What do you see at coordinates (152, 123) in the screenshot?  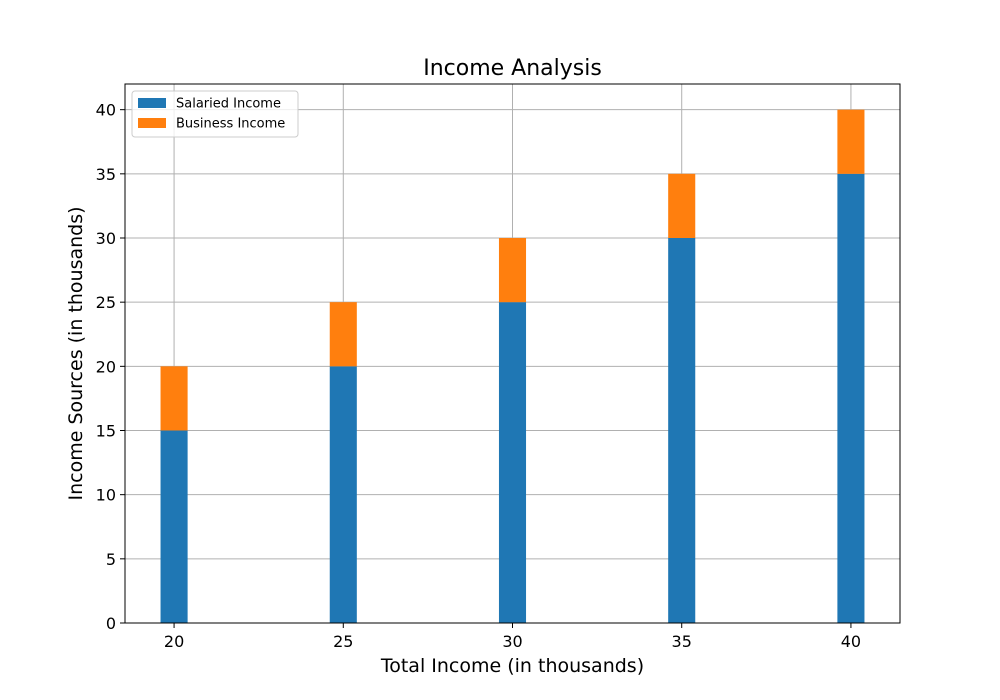 I see `legend-swatch-business-income` at bounding box center [152, 123].